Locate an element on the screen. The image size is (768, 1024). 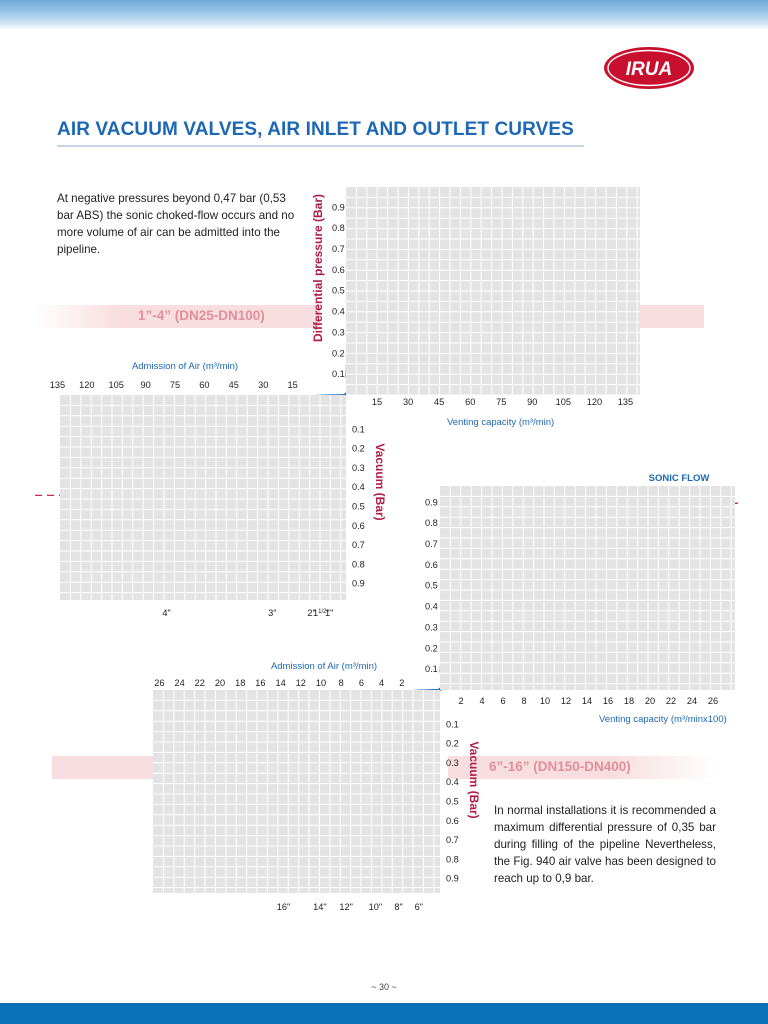
chart-1-inlet-grid is located at coordinates (203, 497).